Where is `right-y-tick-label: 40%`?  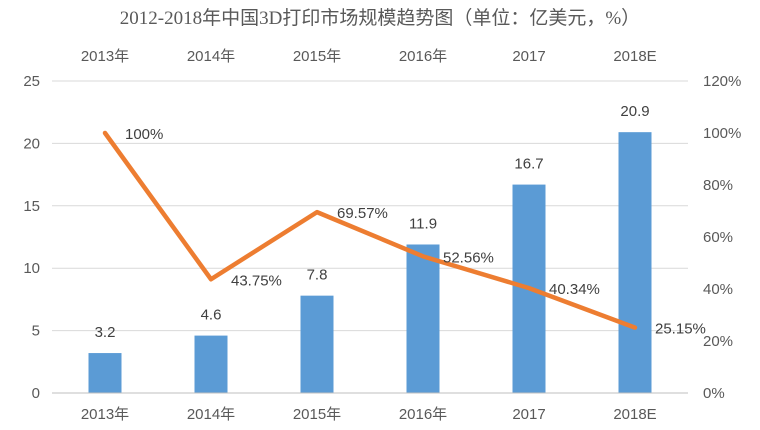
right-y-tick-label: 40% is located at coordinates (718, 289).